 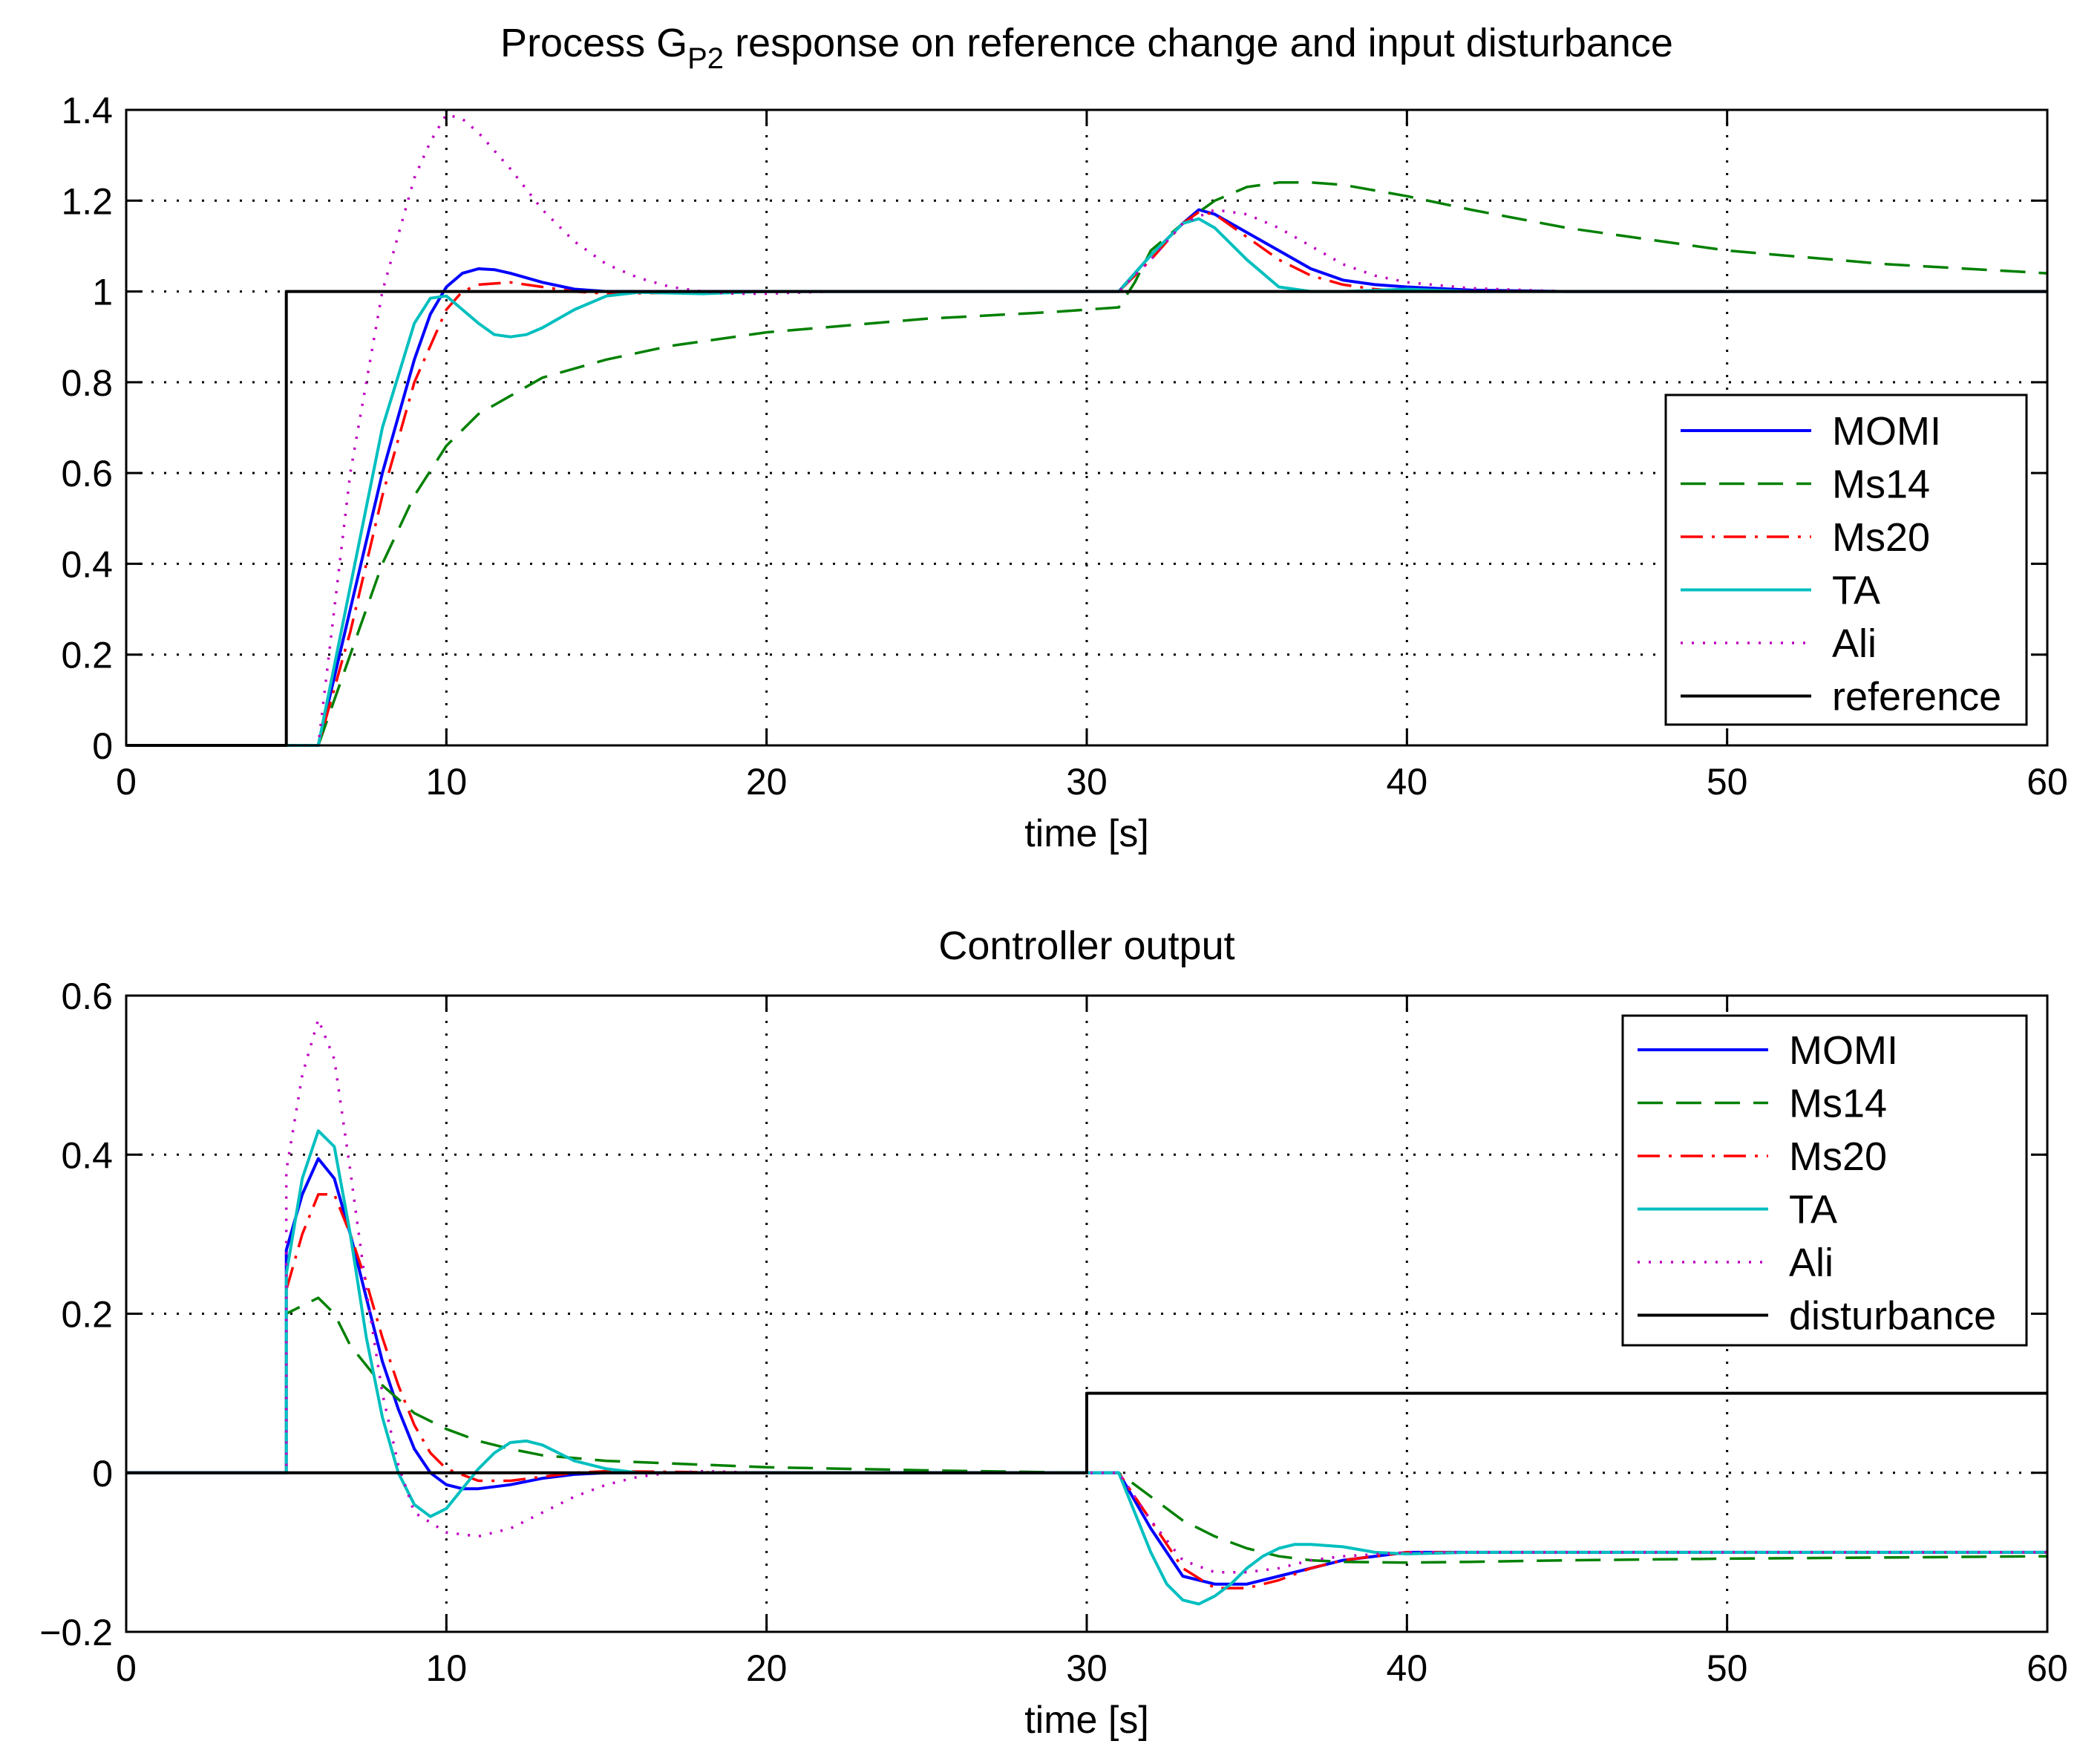 I want to click on bottom-legend-box, so click(x=1824, y=1180).